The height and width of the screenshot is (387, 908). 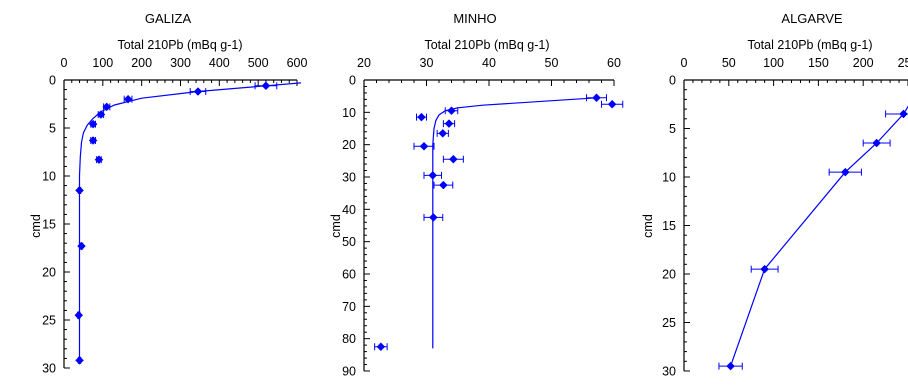 I want to click on panel-title: MINHO, so click(x=474, y=18).